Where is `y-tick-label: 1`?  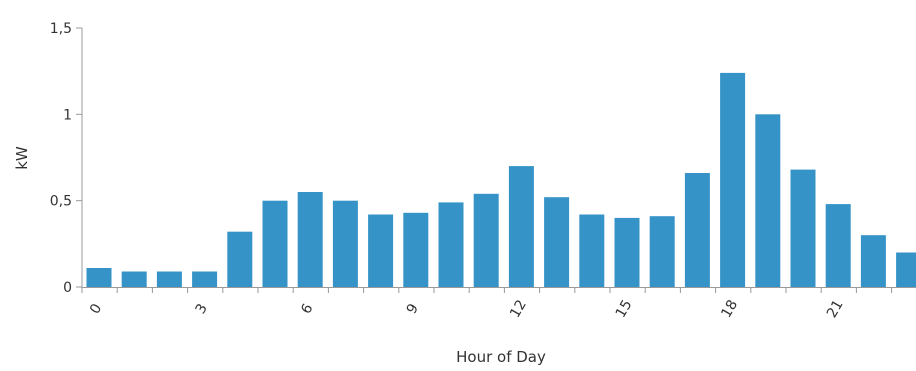 y-tick-label: 1 is located at coordinates (67, 115).